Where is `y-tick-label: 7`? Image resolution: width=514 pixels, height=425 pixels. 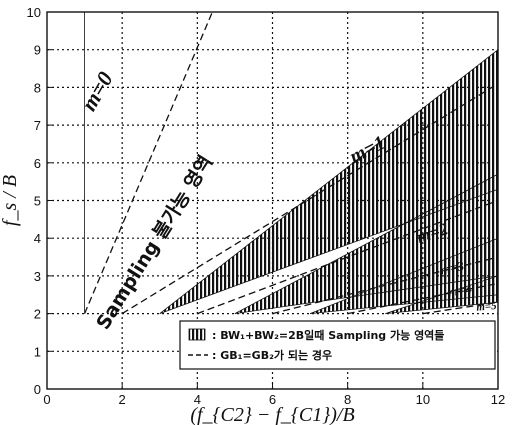
y-tick-label: 7 is located at coordinates (37, 125).